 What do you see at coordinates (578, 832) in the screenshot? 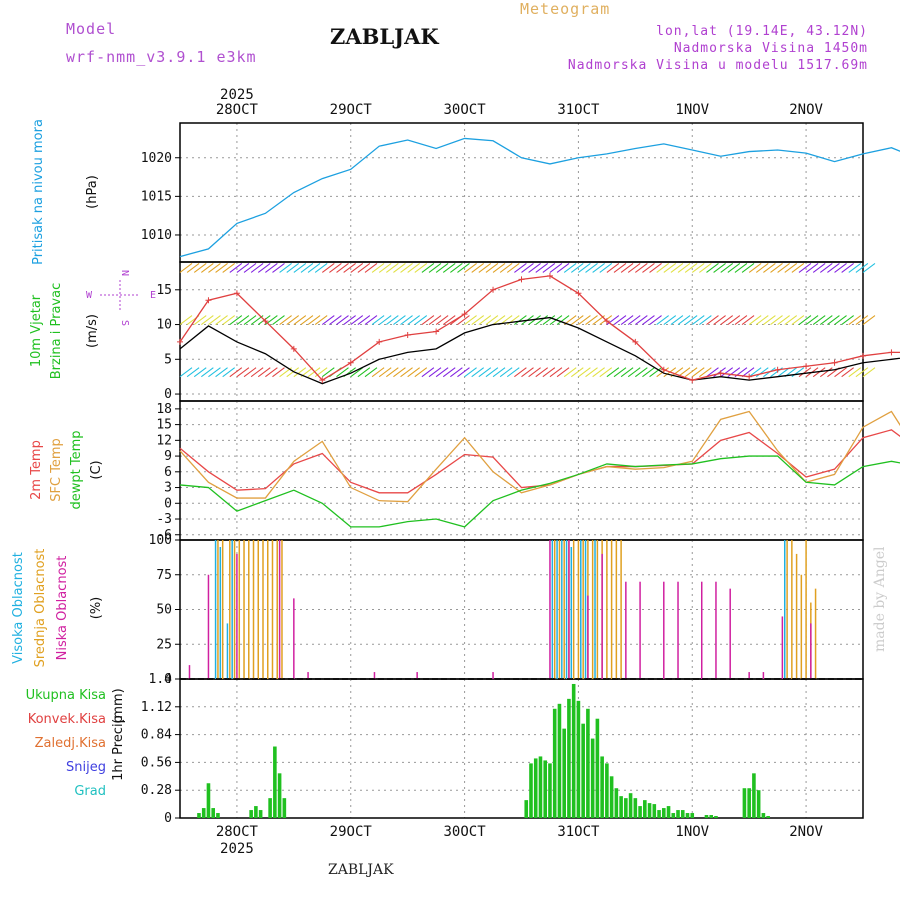
I see `bottom-day-label: 31OCT` at bounding box center [578, 832].